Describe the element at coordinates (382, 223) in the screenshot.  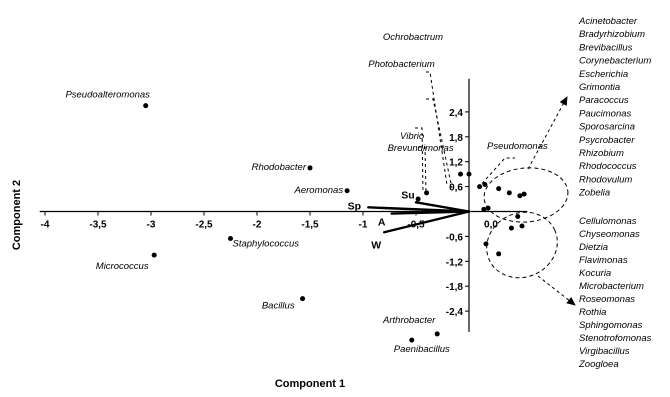
I see `vector-label: A` at that location.